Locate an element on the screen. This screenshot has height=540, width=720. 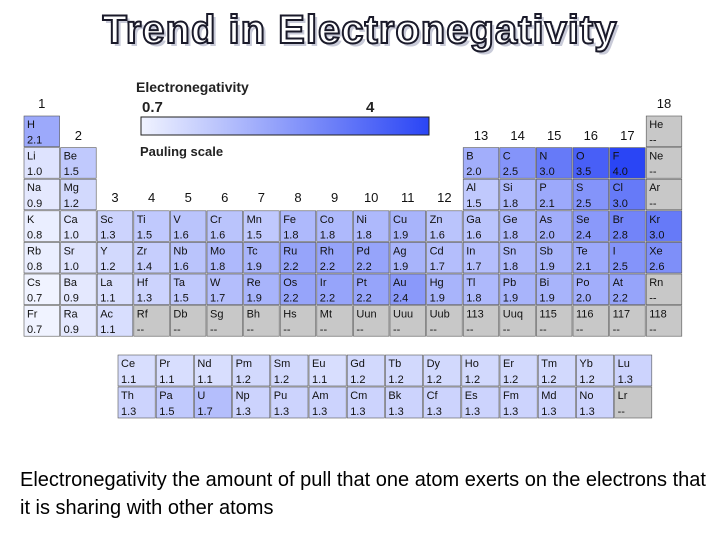
electronegativity-value: 0.8 is located at coordinates (34, 235).